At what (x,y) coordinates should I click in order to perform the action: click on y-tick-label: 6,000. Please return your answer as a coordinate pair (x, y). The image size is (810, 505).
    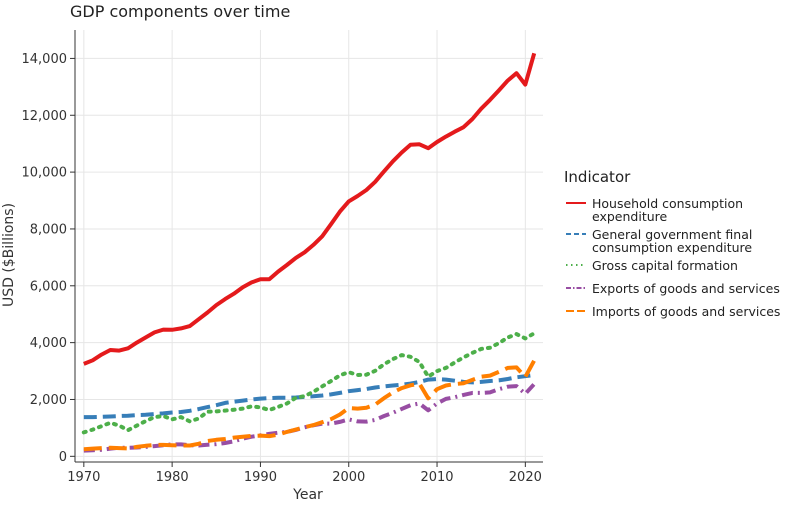
    Looking at the image, I should click on (48, 286).